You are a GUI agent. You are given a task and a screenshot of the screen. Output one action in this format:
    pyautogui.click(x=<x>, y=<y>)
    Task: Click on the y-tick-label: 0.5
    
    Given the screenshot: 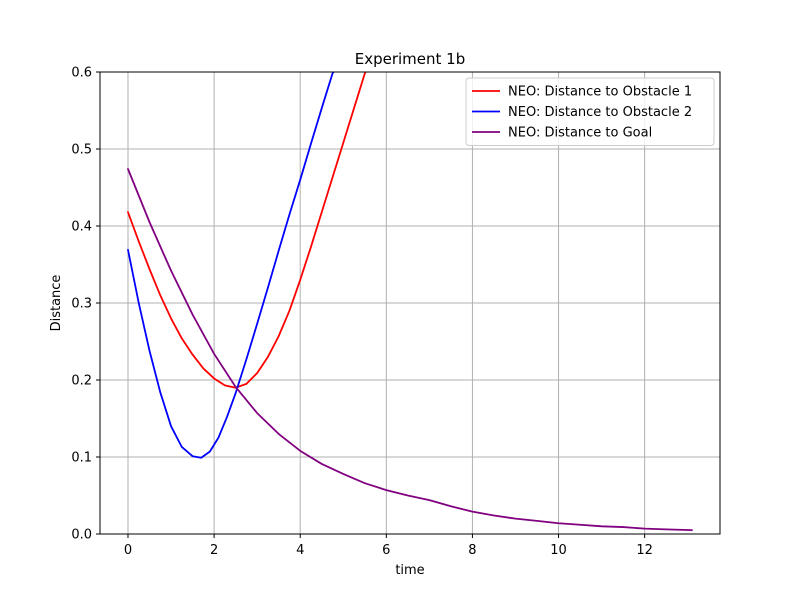 What is the action you would take?
    pyautogui.click(x=81, y=150)
    